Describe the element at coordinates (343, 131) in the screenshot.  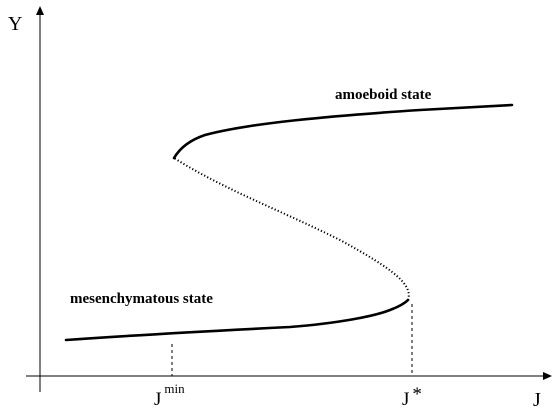
I see `upper-stable-branch` at that location.